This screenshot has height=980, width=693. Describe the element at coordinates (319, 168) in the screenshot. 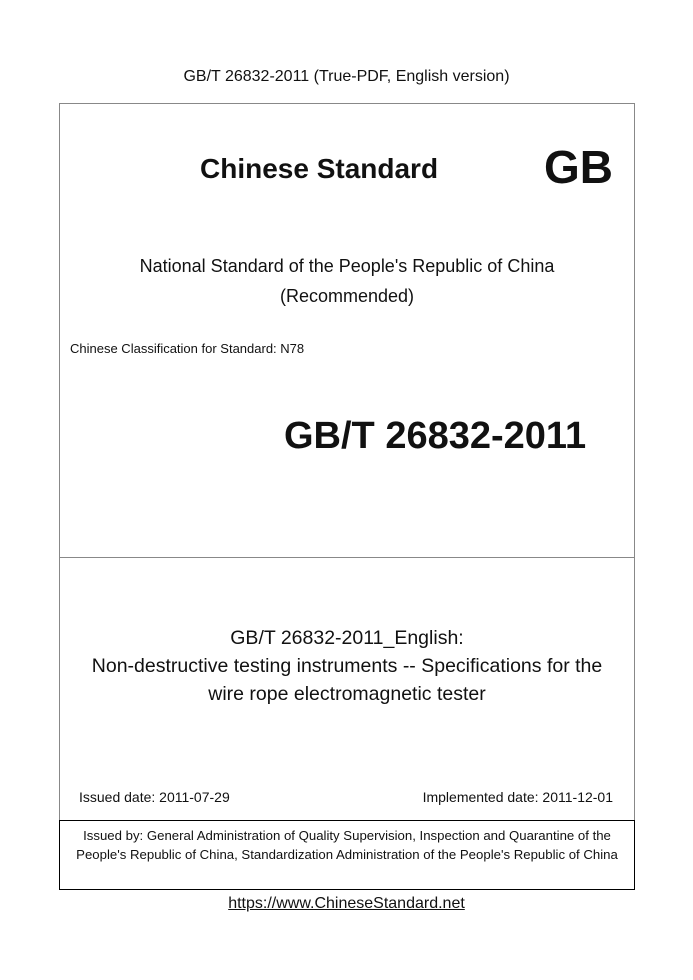

I see `cover-heading: Chinese Standard` at that location.